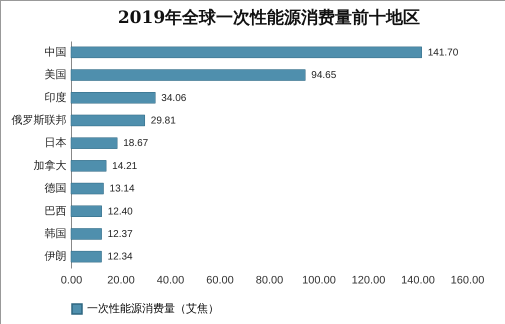  What do you see at coordinates (121, 257) in the screenshot?
I see `data-label: 12.34` at bounding box center [121, 257].